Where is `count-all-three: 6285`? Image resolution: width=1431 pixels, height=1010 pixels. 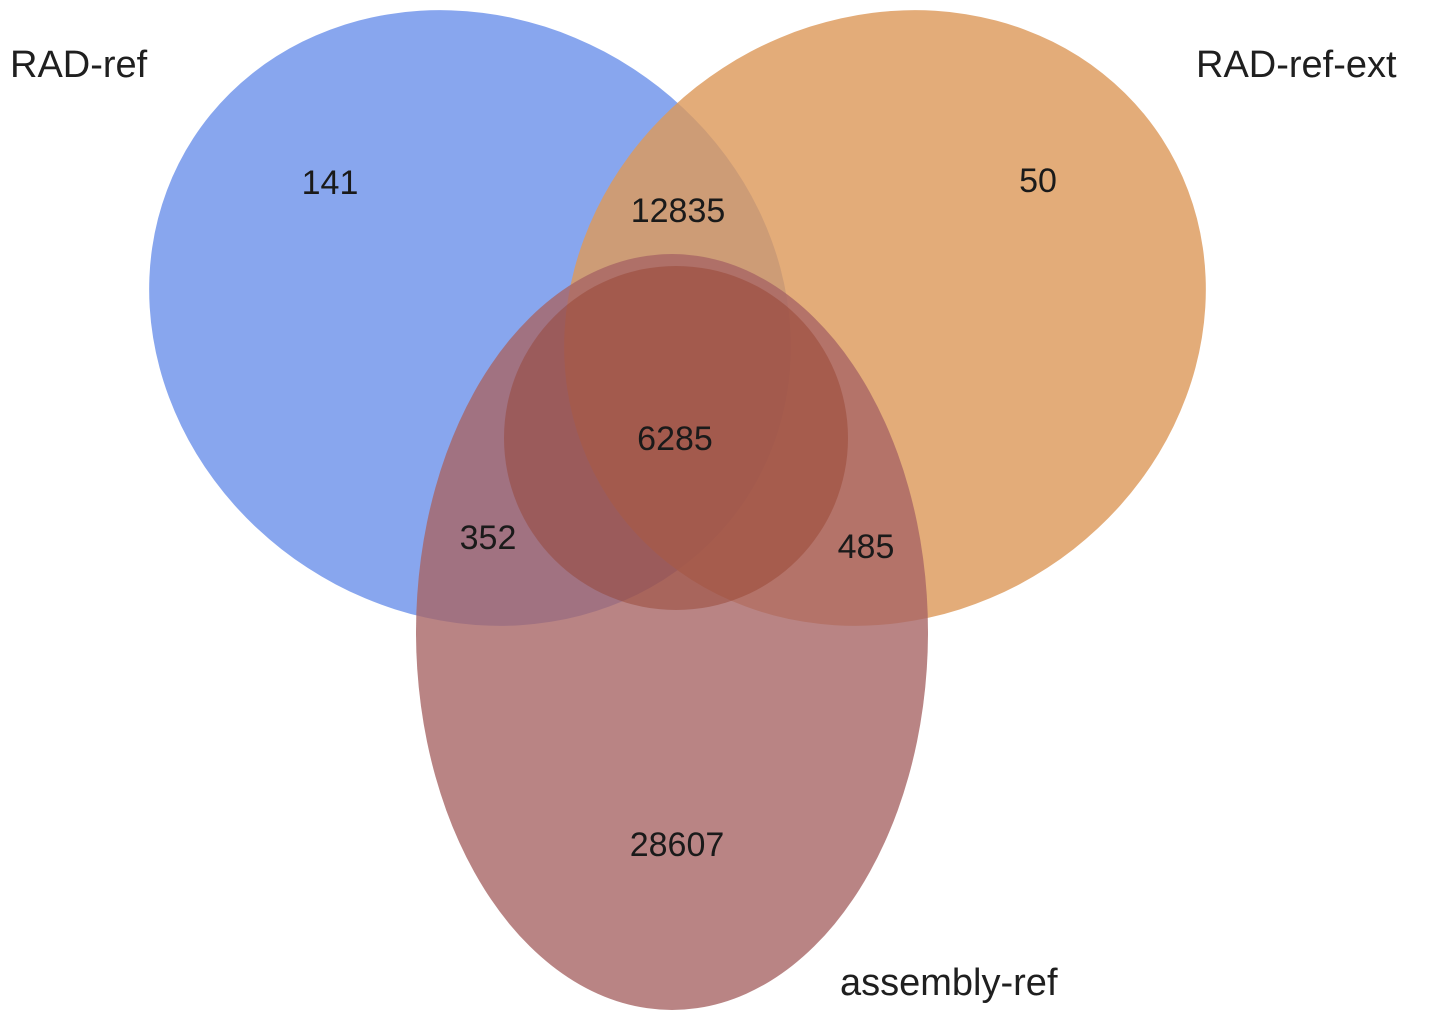 count-all-three: 6285 is located at coordinates (675, 439).